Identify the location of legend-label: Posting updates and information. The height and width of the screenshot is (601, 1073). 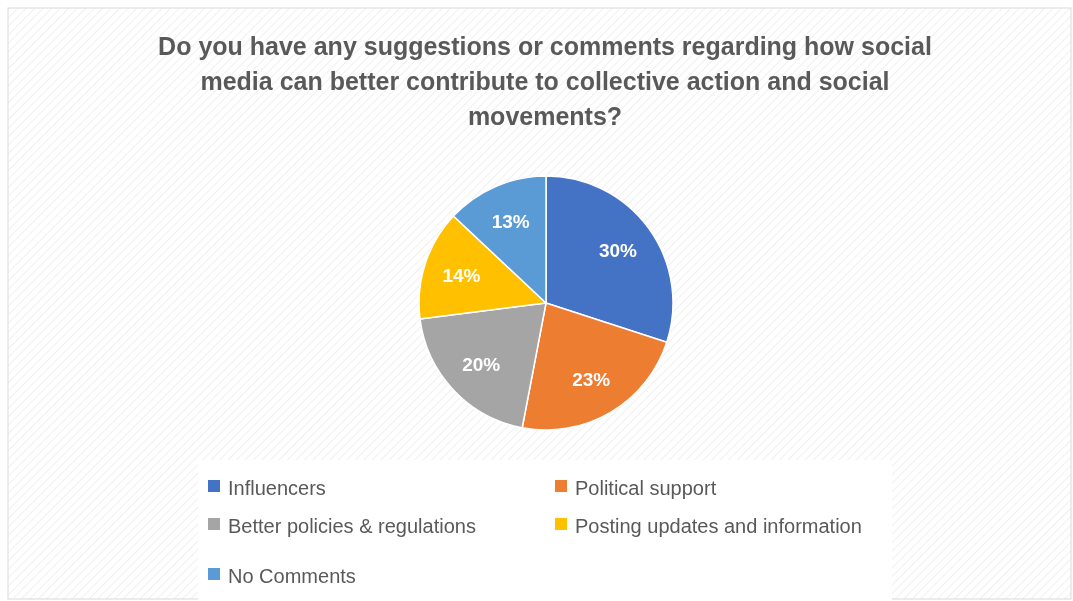
(718, 526).